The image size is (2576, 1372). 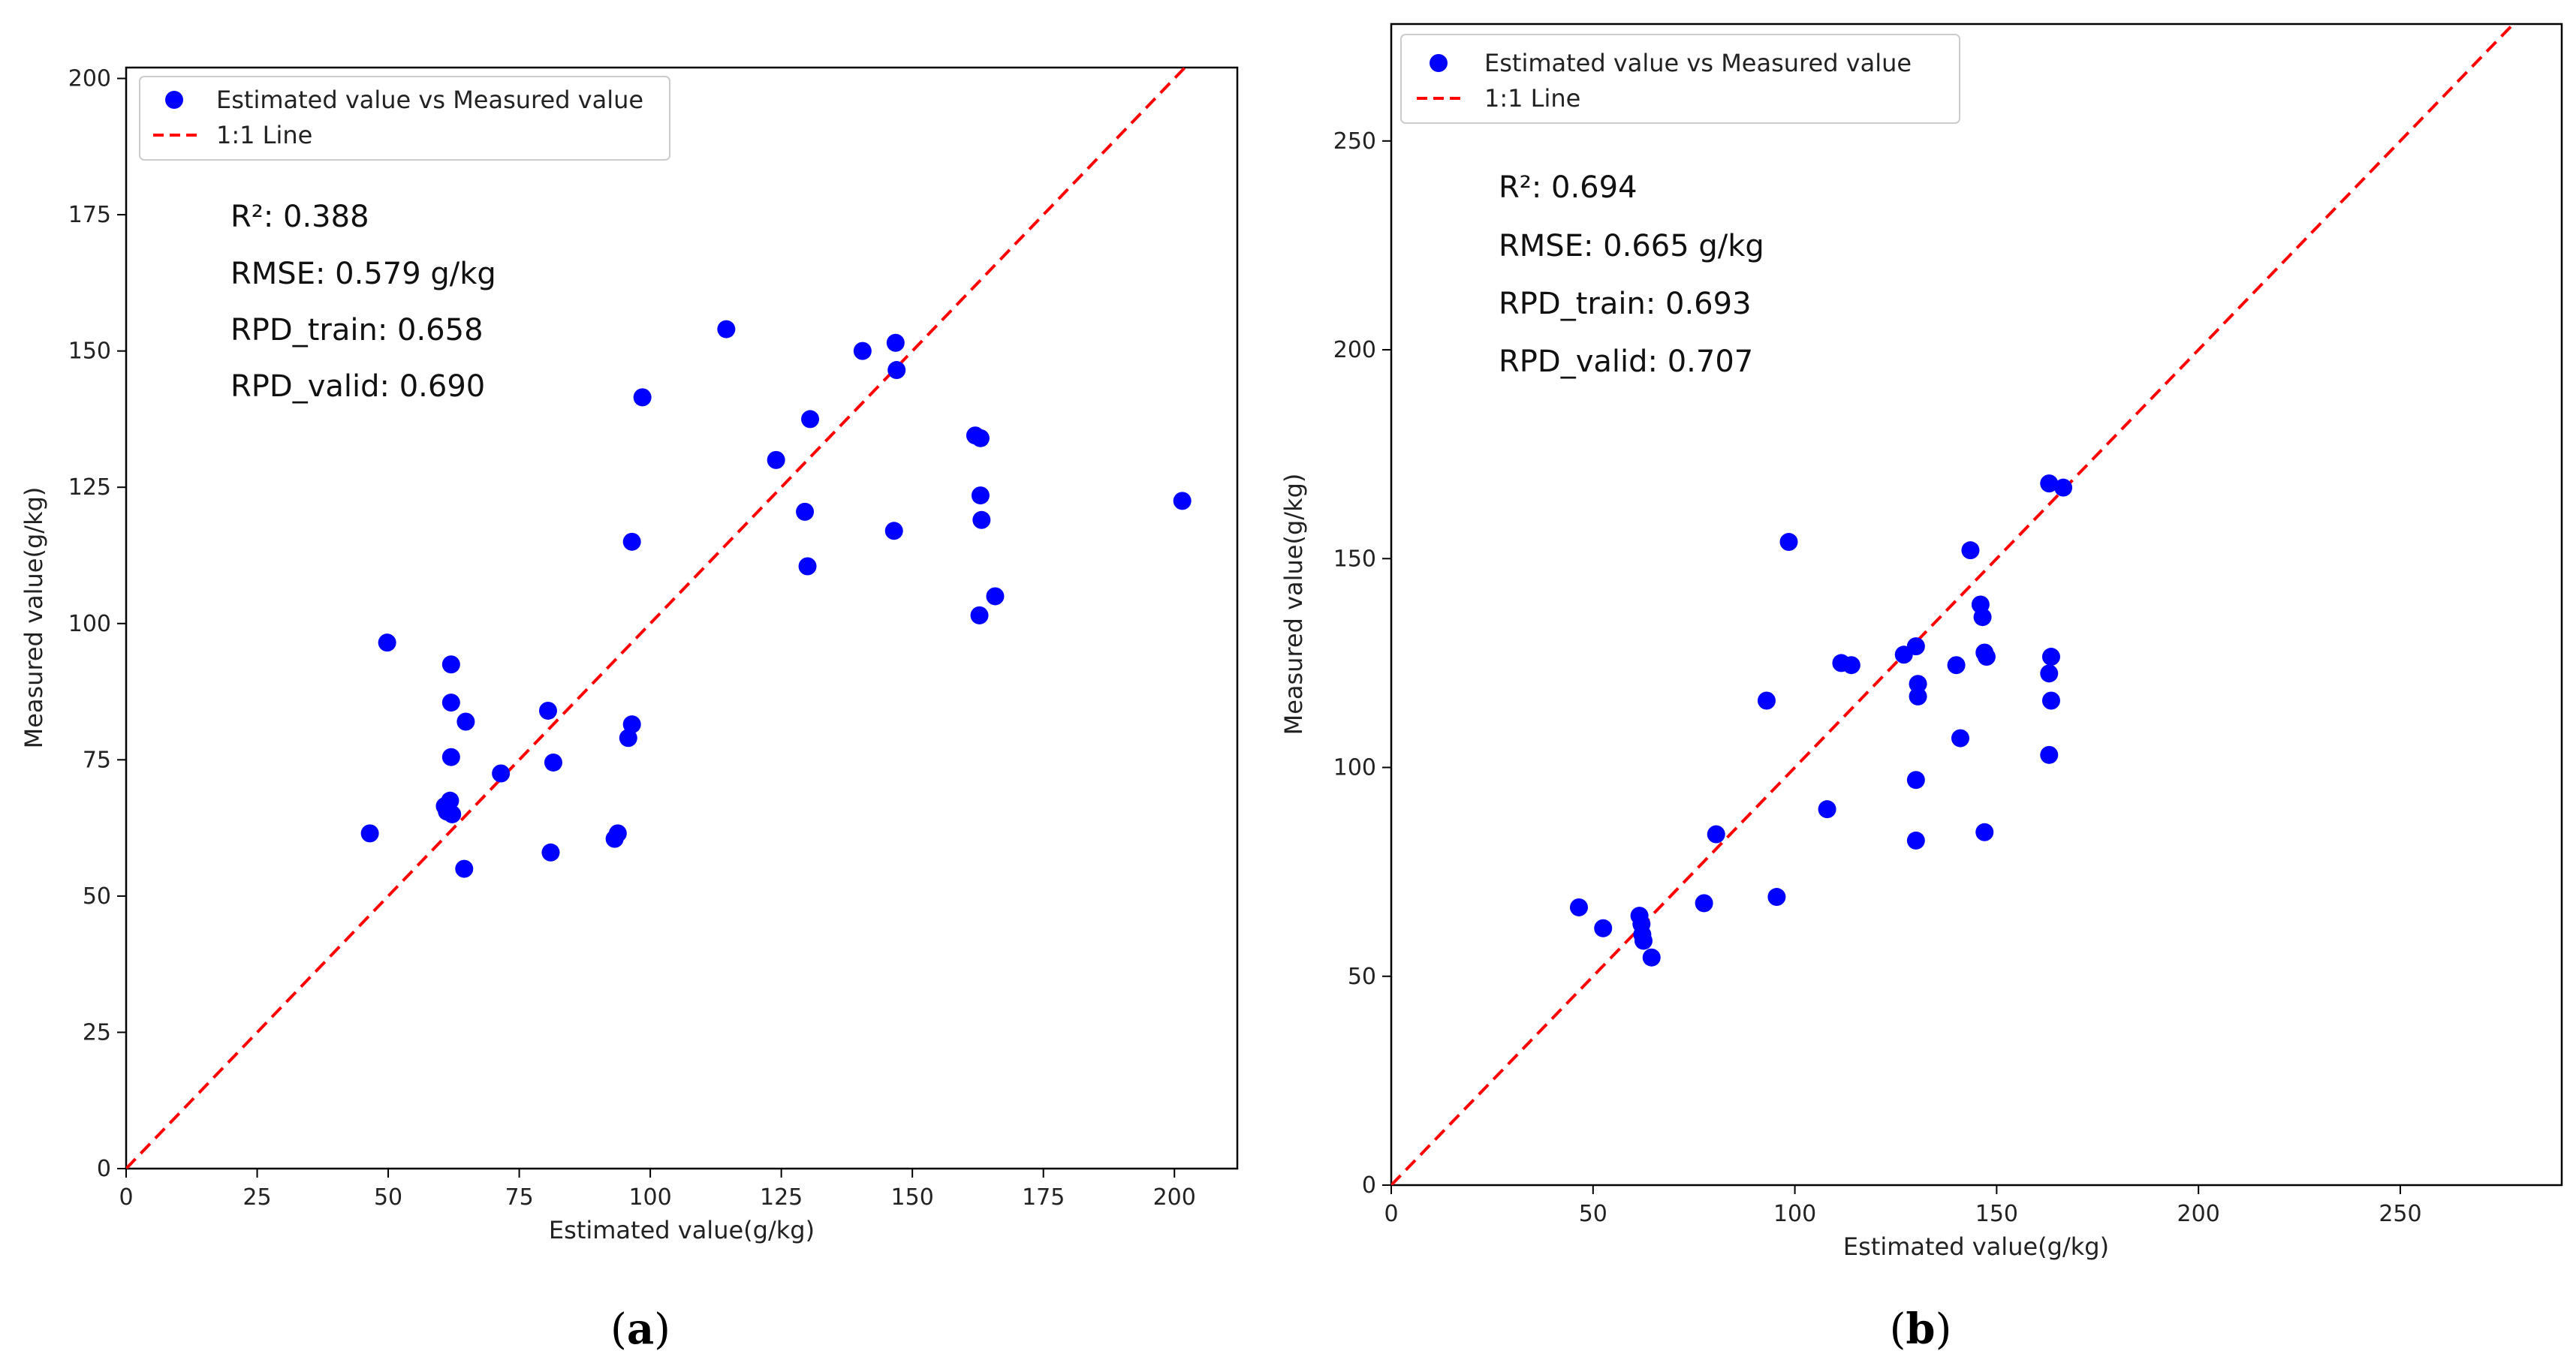 I want to click on chart-a-y-tick-label: 125, so click(x=89, y=487).